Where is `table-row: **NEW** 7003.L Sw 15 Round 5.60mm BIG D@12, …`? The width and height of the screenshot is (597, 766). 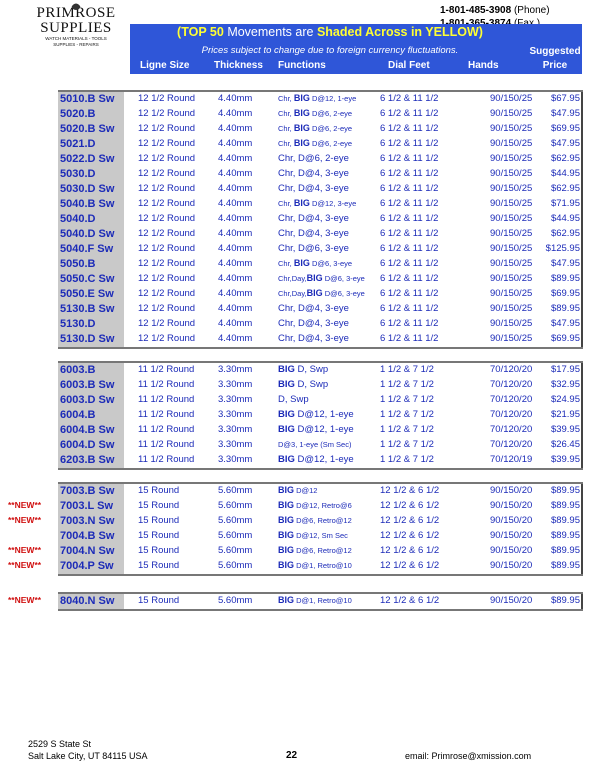
table-row: **NEW** 7003.L Sw 15 Round 5.60mm BIG D@12, … is located at coordinates (295, 506).